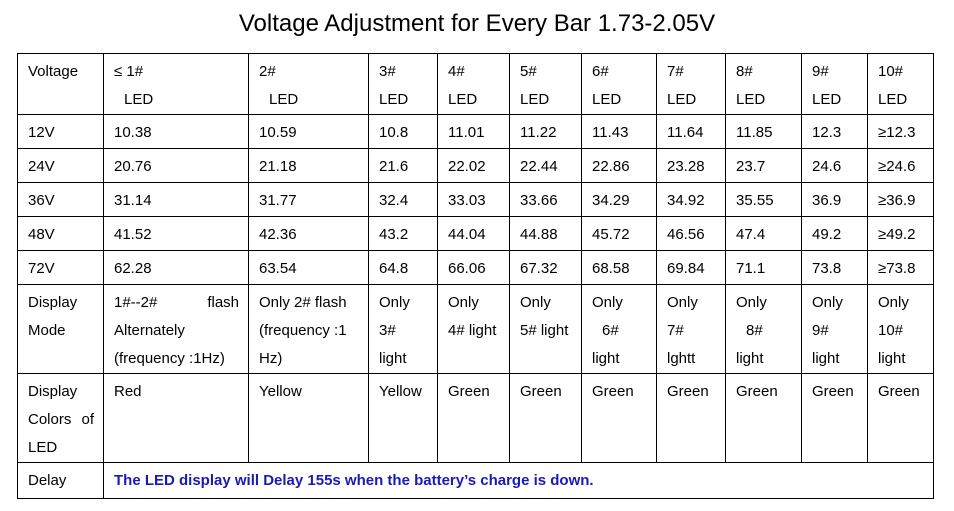 This screenshot has width=954, height=511. Describe the element at coordinates (545, 84) in the screenshot. I see `header-cell: 5# LED` at that location.